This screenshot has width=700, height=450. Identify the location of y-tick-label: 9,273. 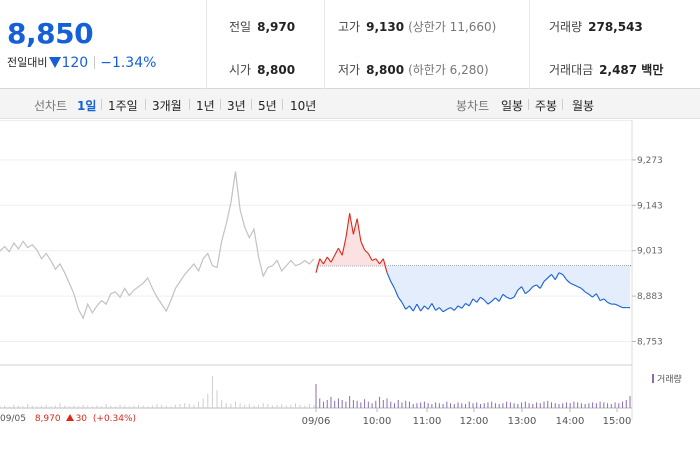
(650, 161).